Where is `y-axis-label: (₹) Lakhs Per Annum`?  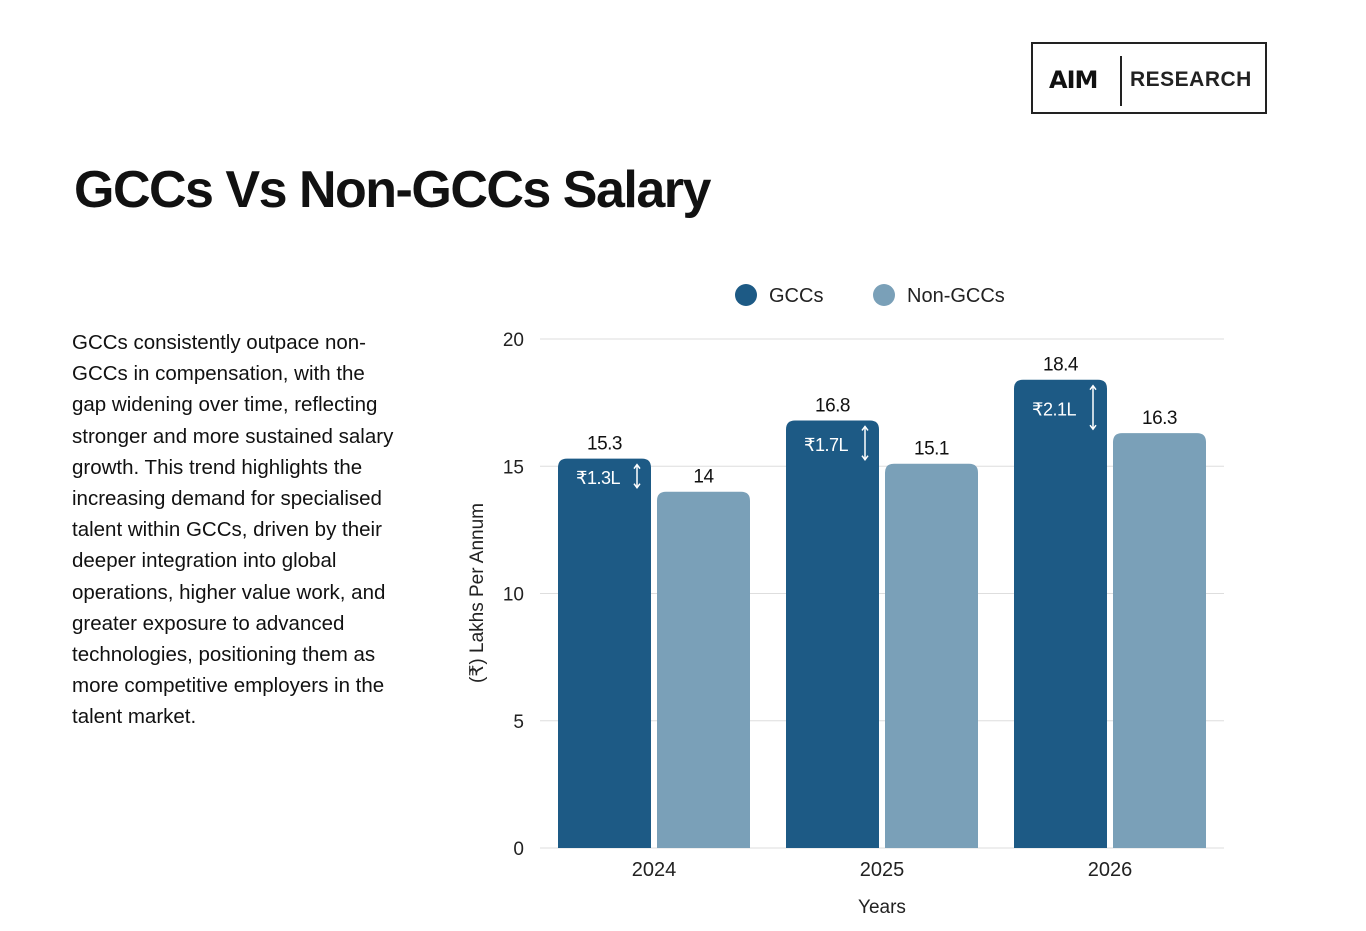
y-axis-label: (₹) Lakhs Per Annum is located at coordinates (477, 593).